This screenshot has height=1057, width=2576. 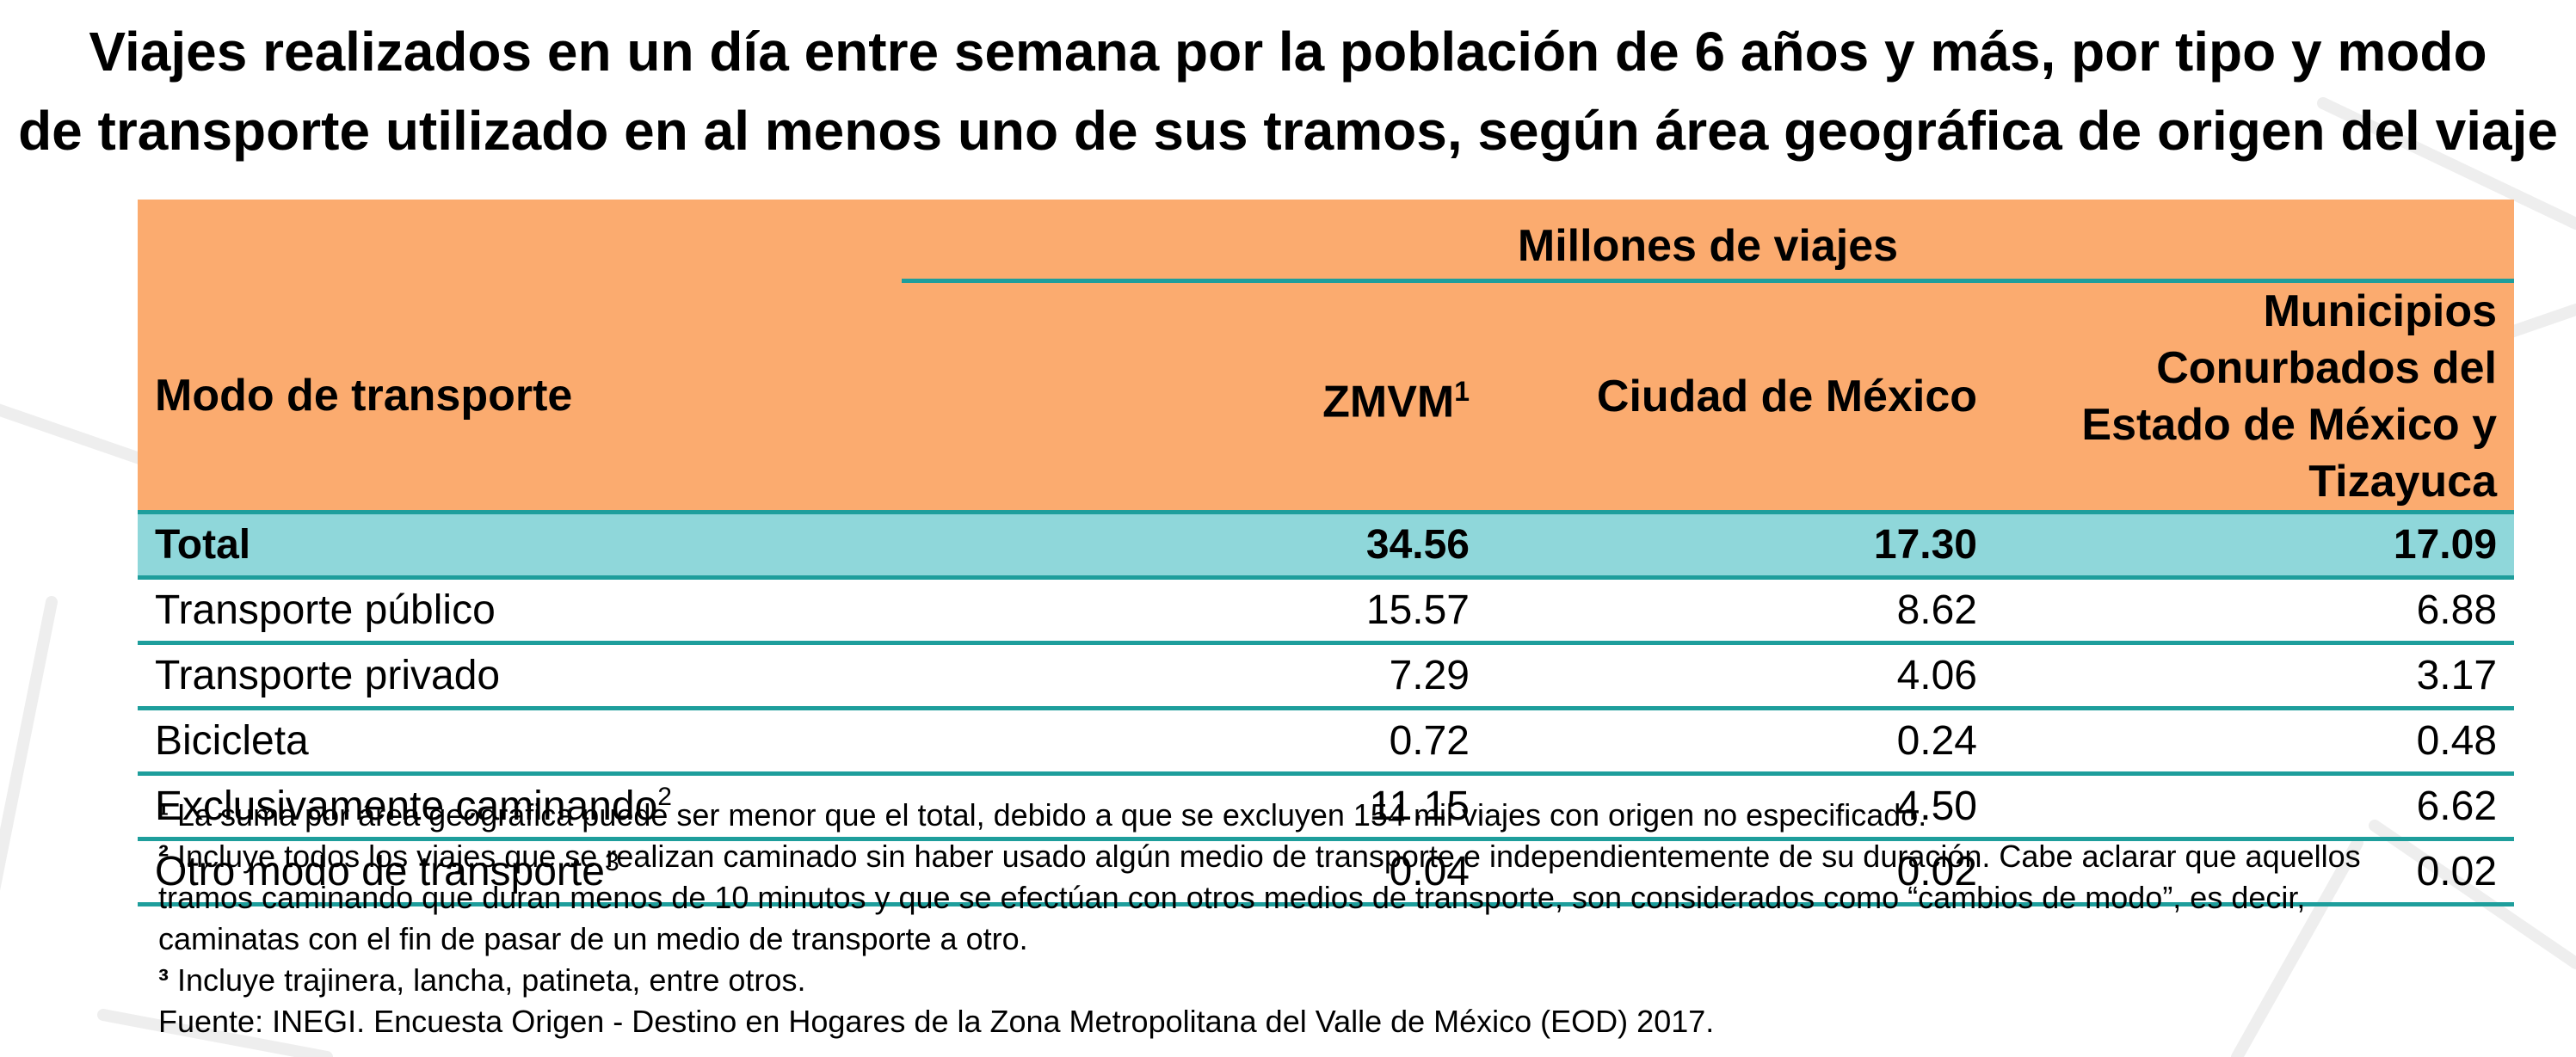 I want to click on row-header: Modo de transporte, so click(x=520, y=396).